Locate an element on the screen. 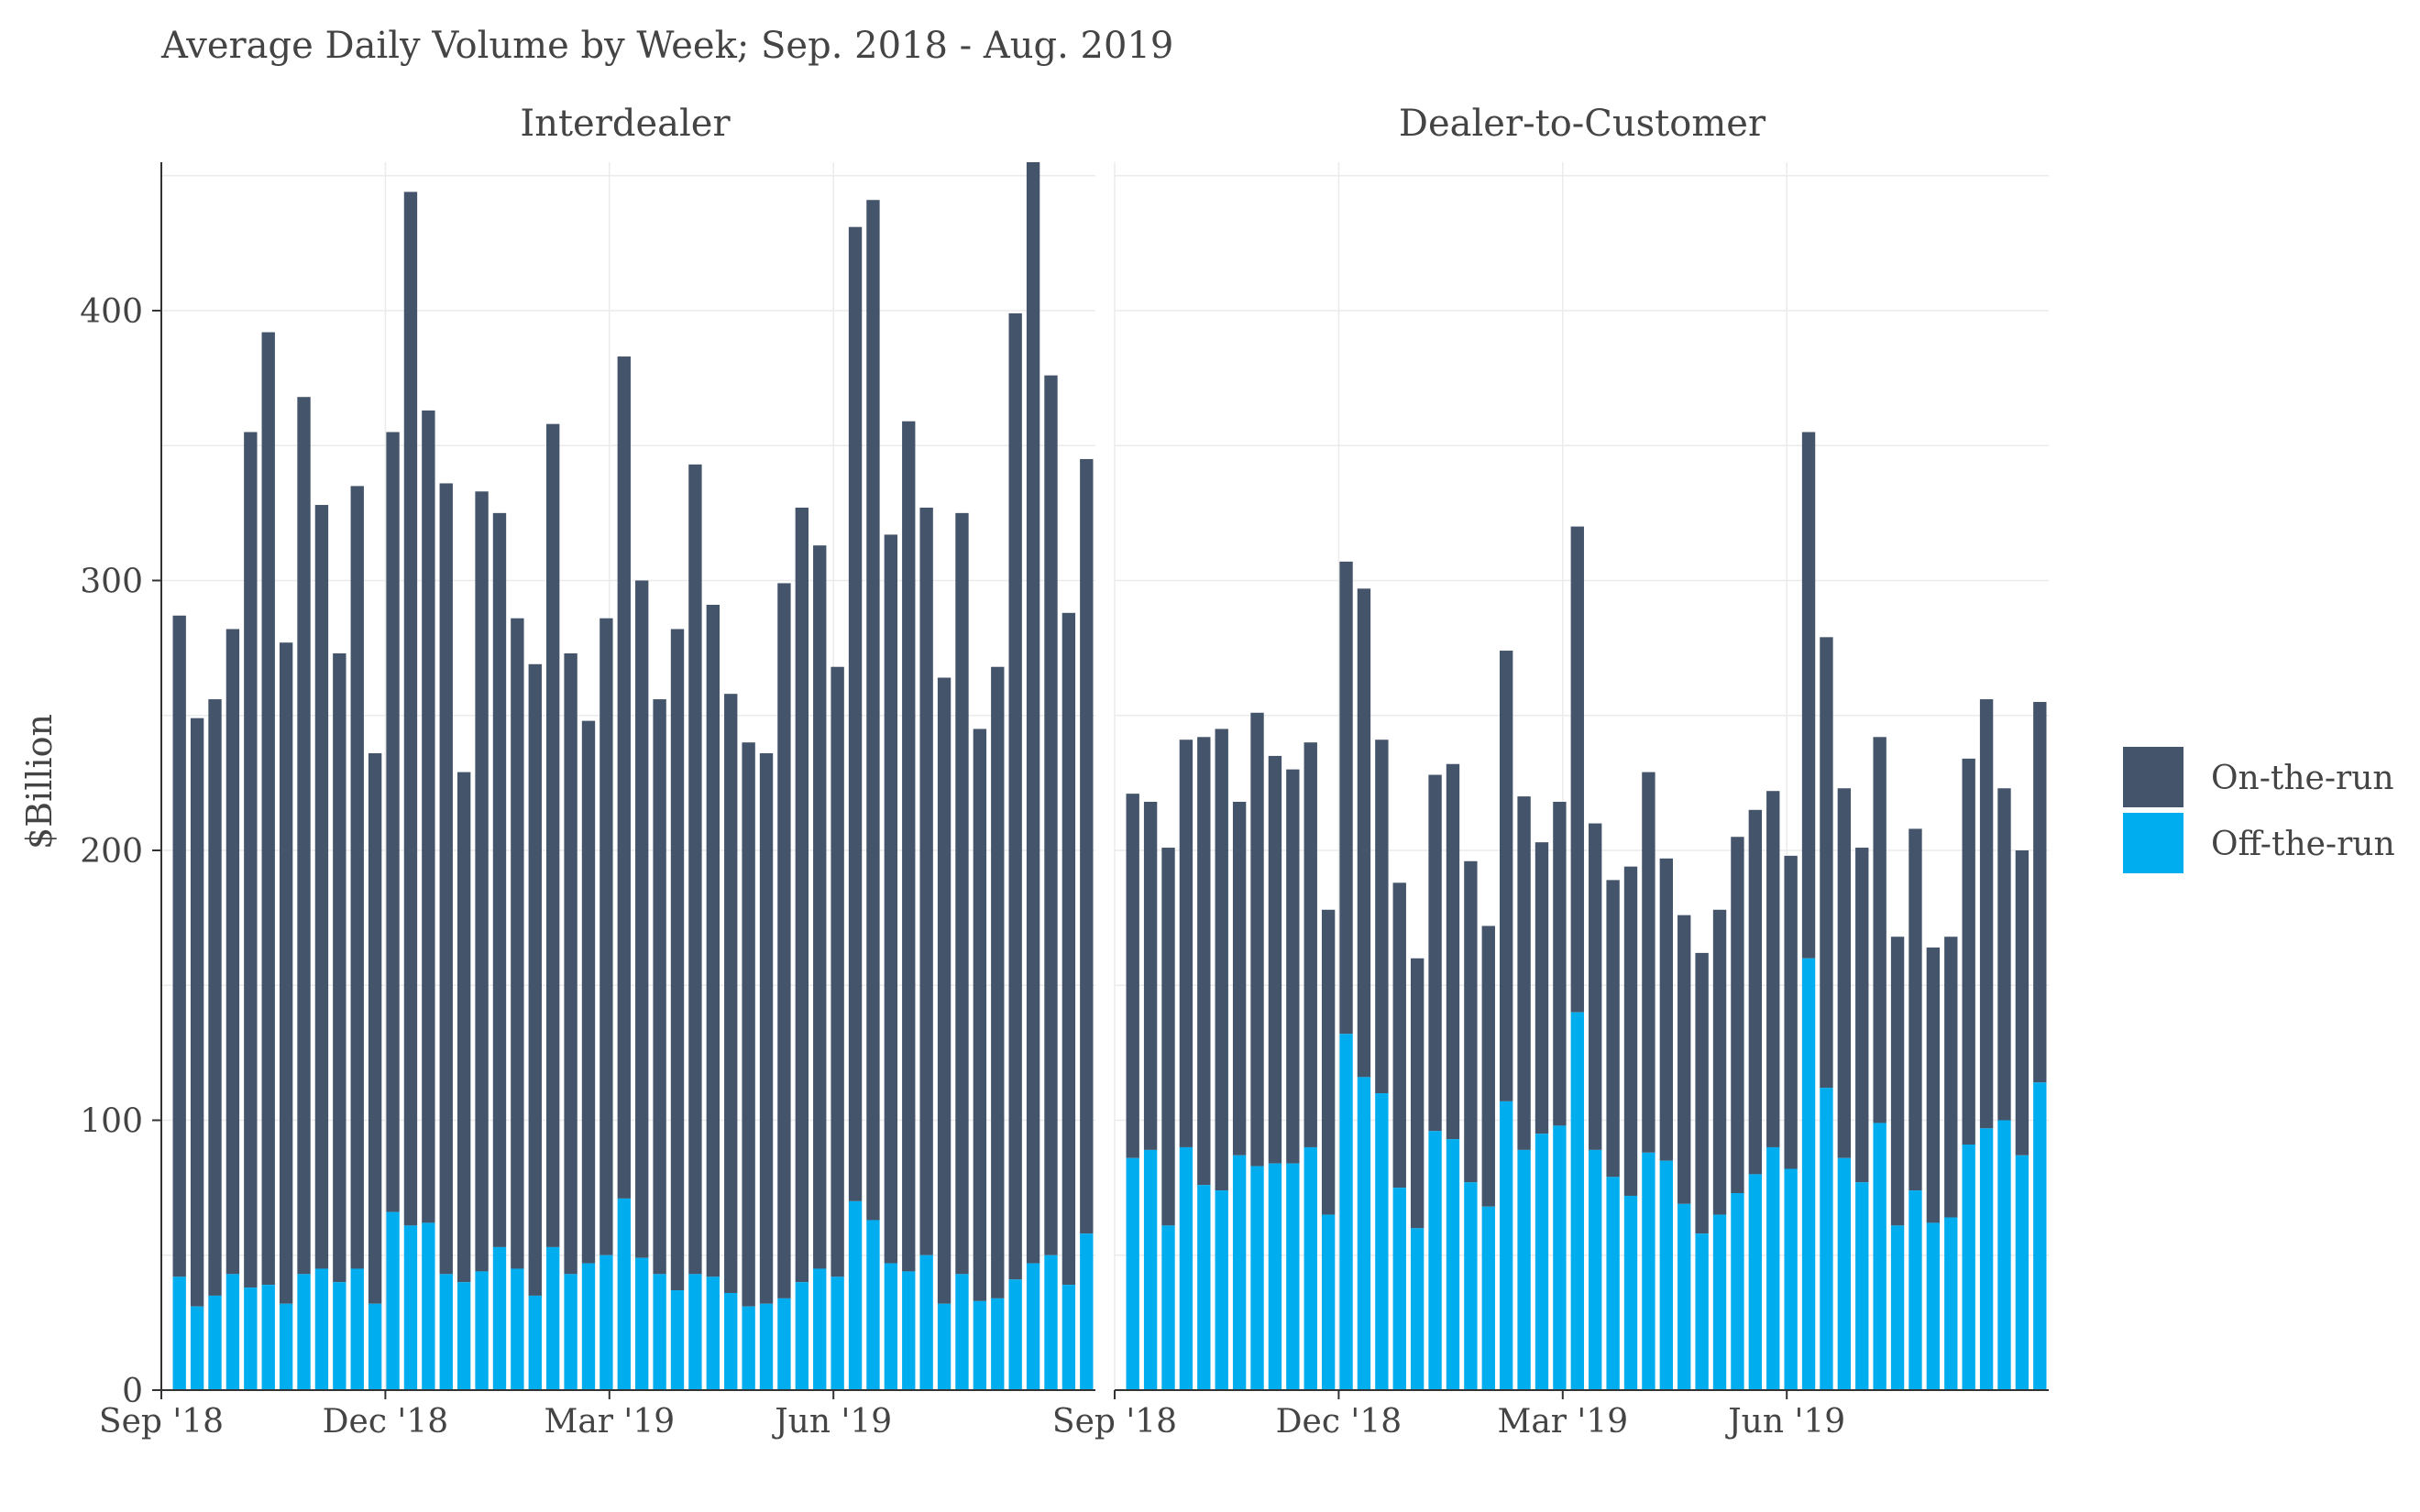  y-axis: 0 100 200 300 400 is located at coordinates (121, 786).